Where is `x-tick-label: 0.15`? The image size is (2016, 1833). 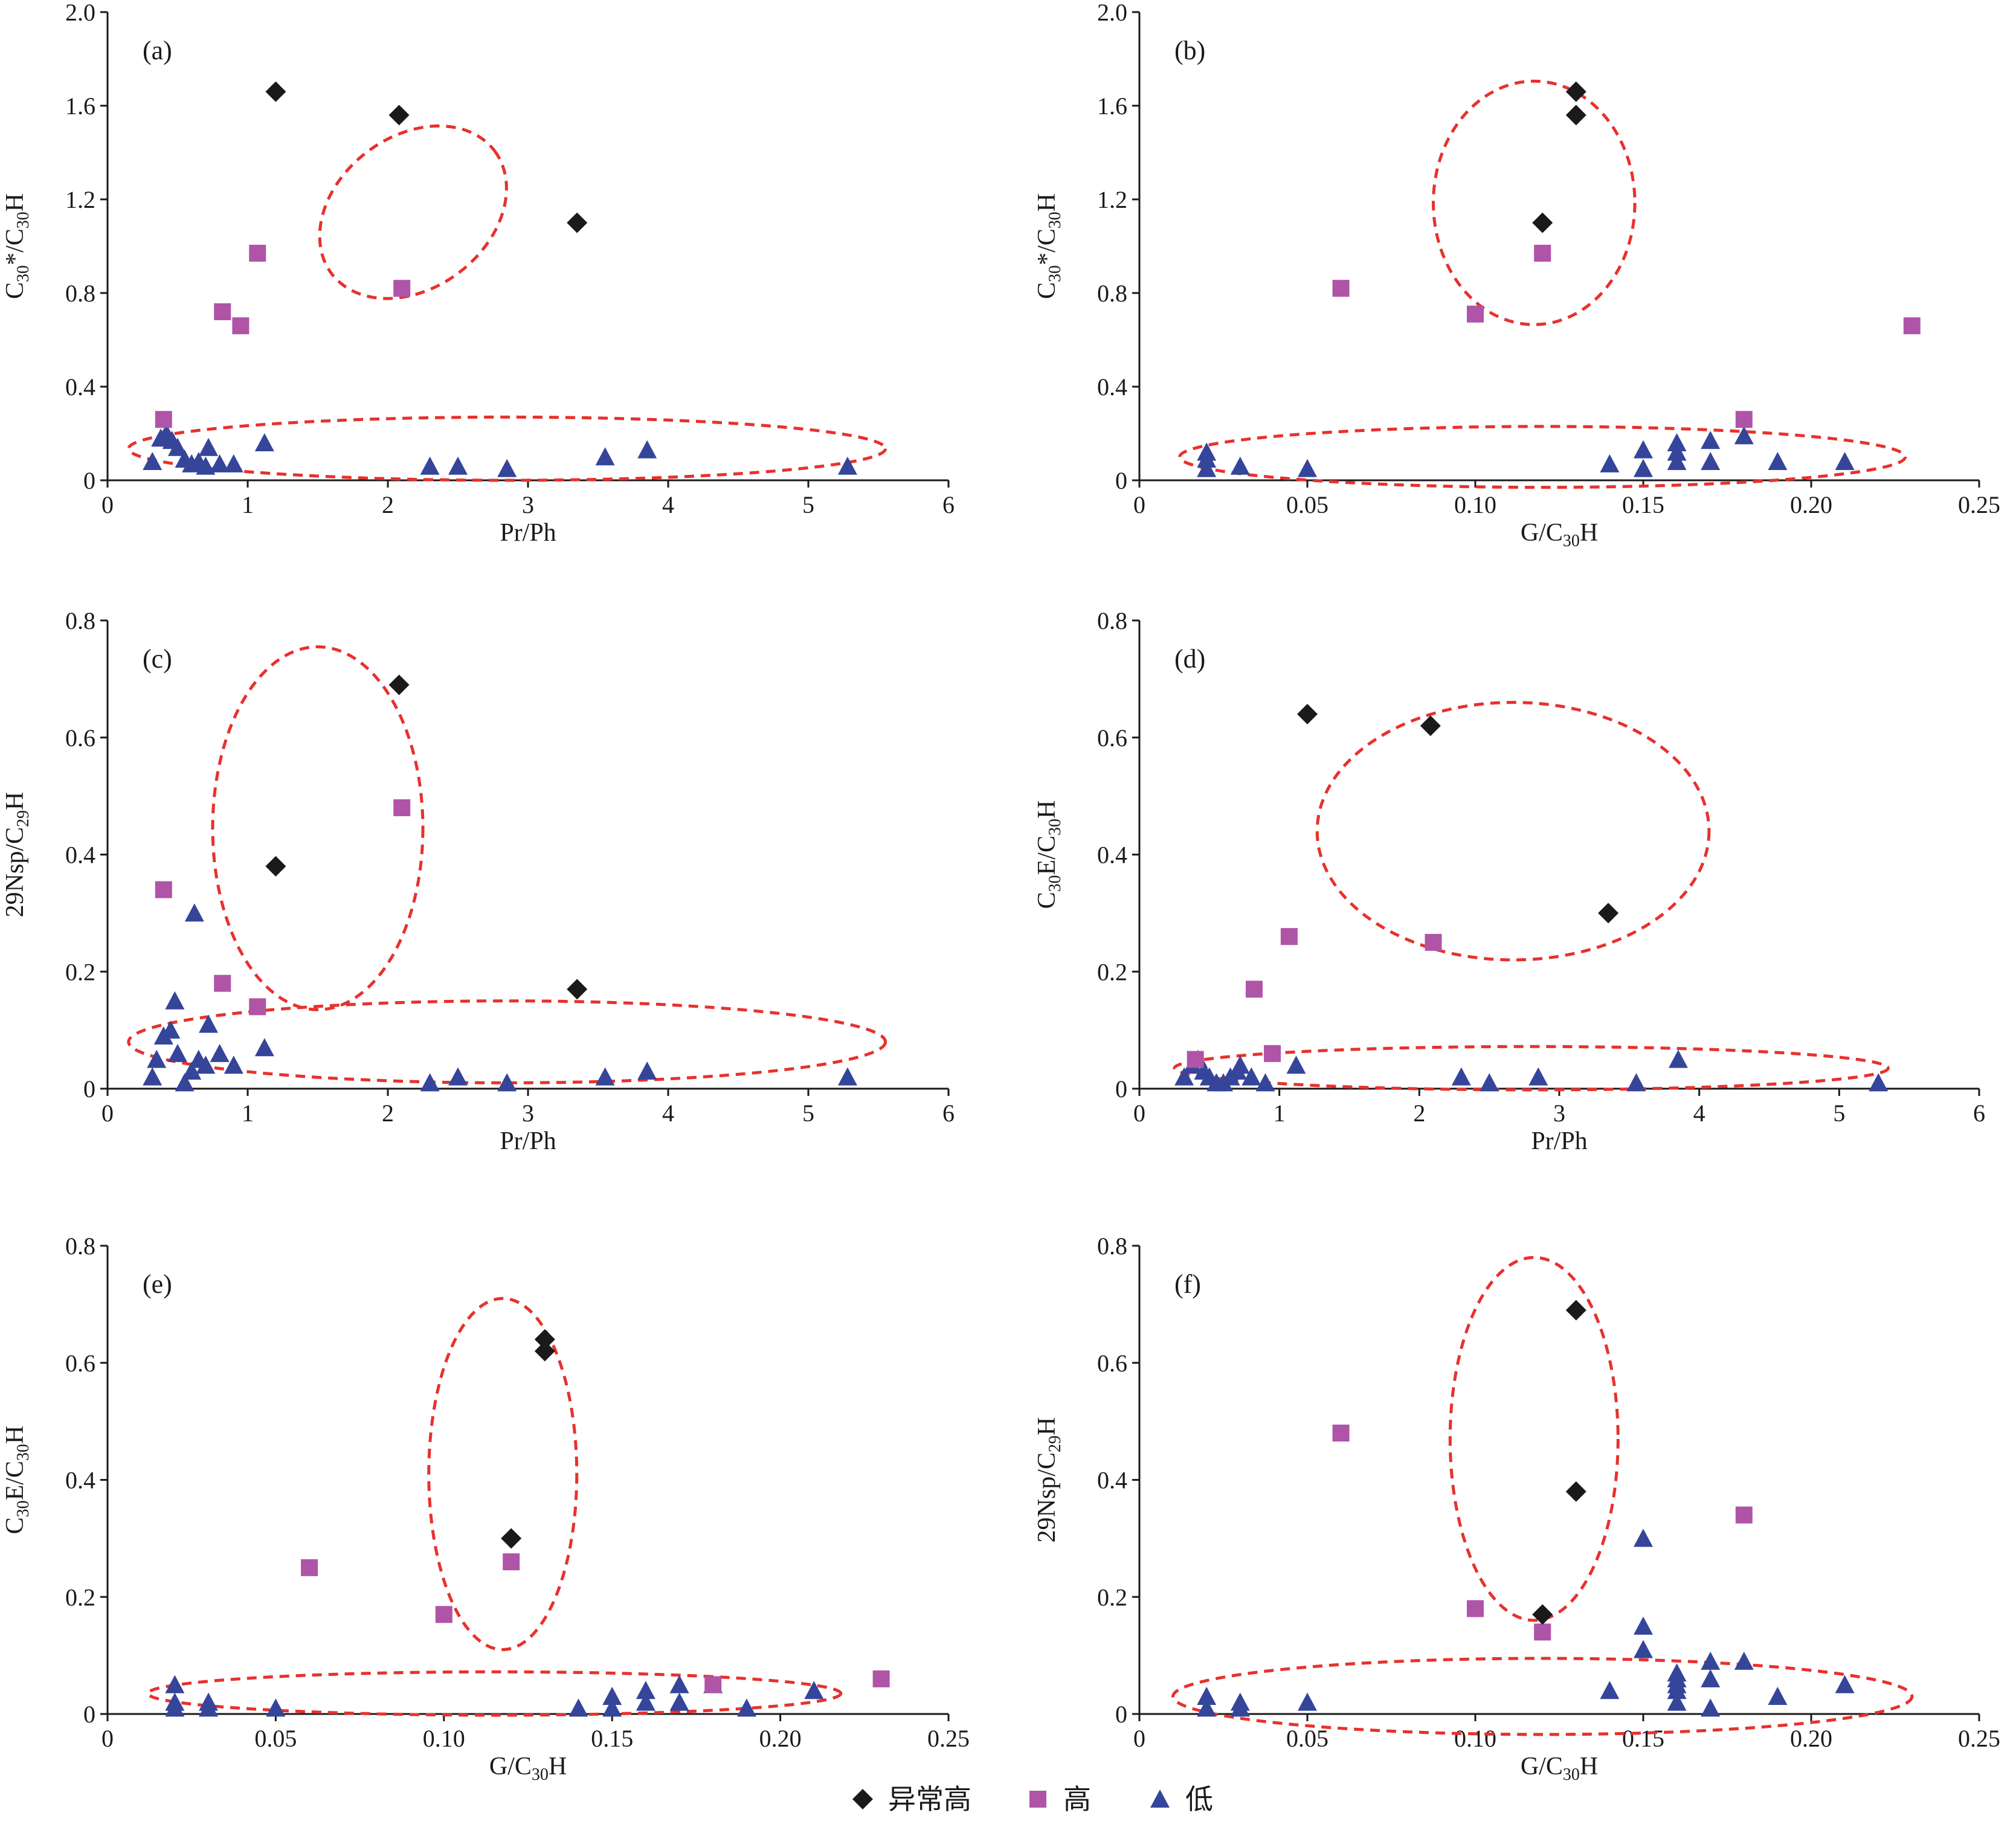 x-tick-label: 0.15 is located at coordinates (612, 1738).